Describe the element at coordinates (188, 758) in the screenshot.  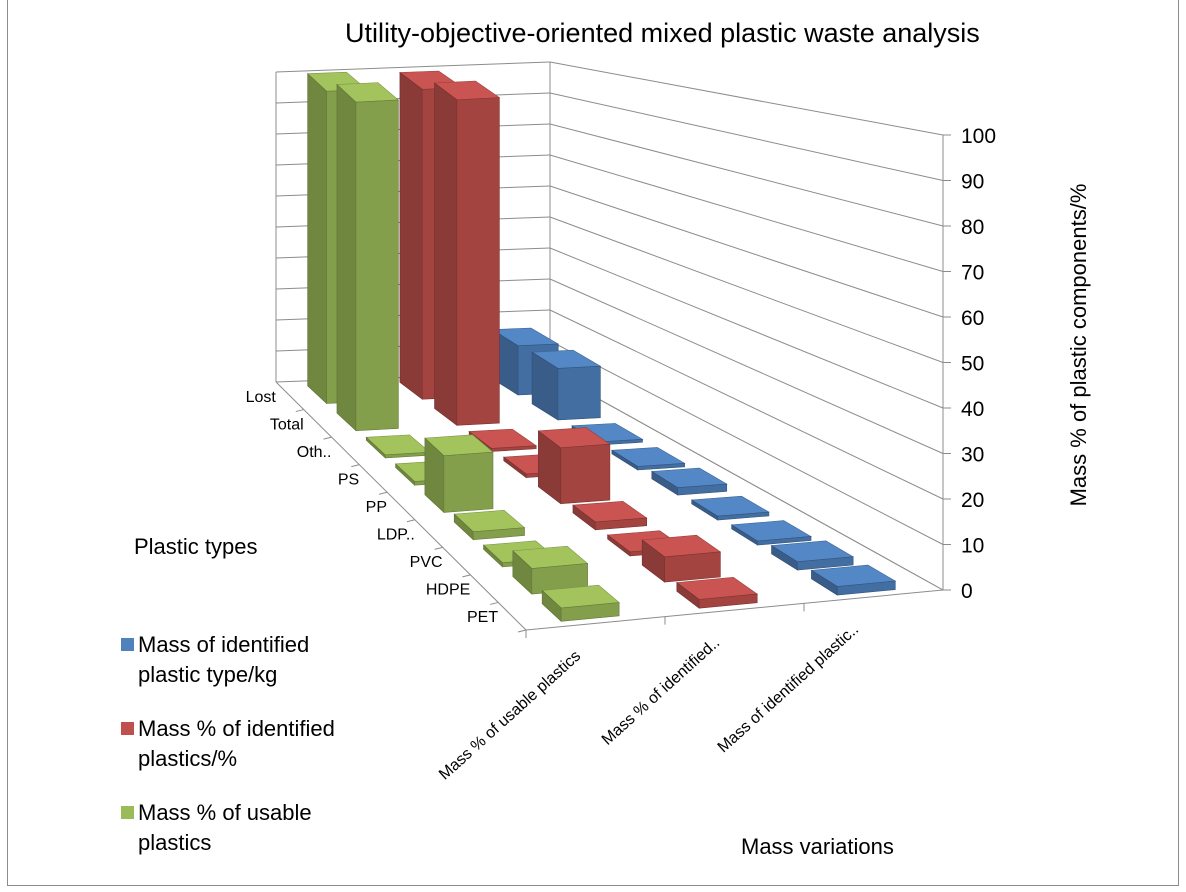
I see `legend-label-line2: plastics/%` at that location.